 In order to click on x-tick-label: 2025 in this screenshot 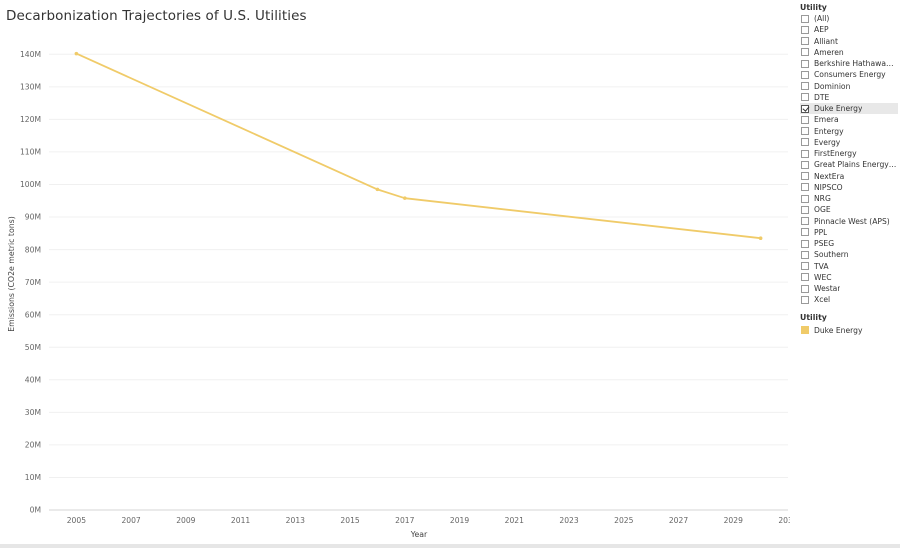, I will do `click(623, 520)`.